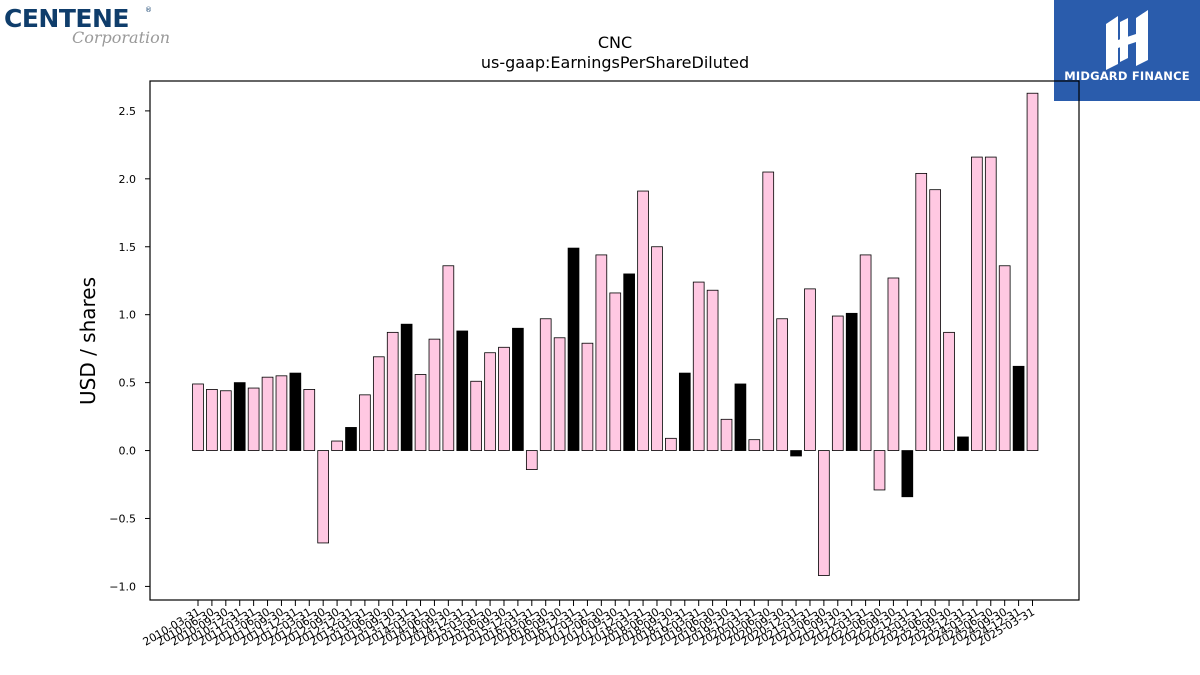 This screenshot has width=1200, height=675. What do you see at coordinates (66, 18) in the screenshot?
I see `centene-logo-brand: CENTENE` at bounding box center [66, 18].